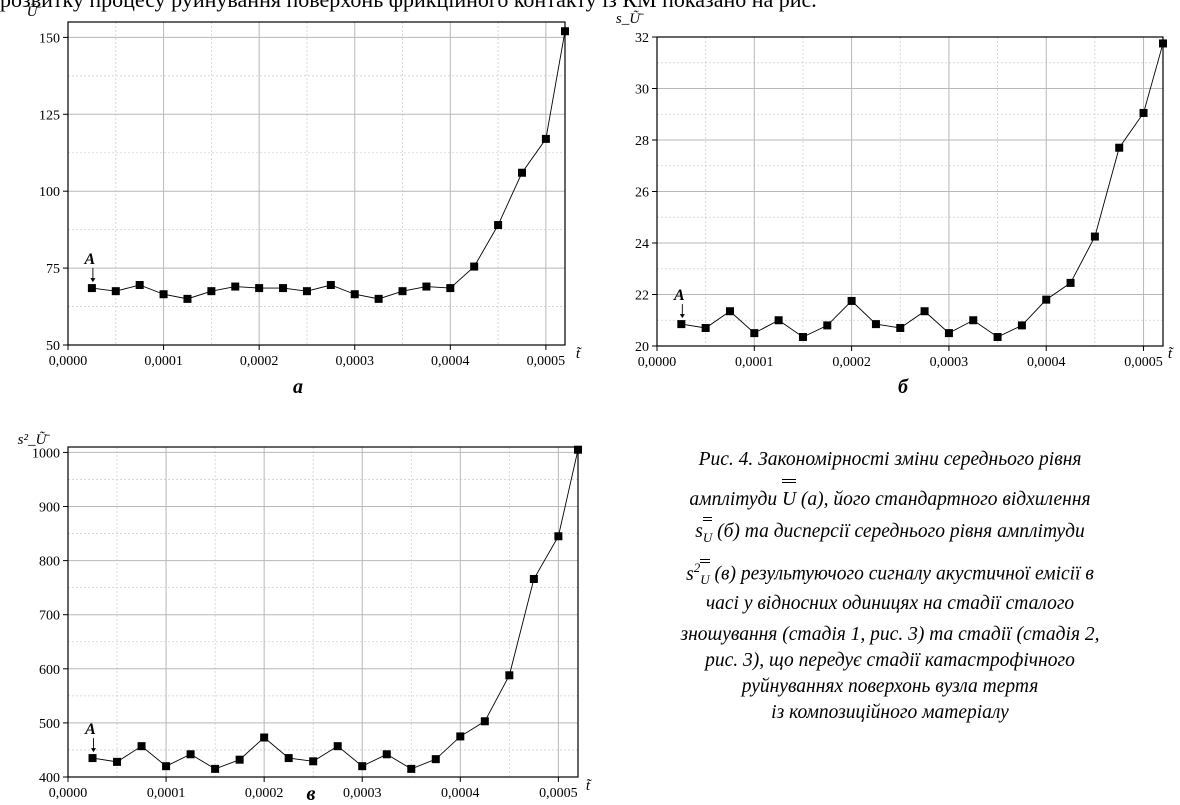  Describe the element at coordinates (328, 165) in the screenshot. I see `series-line` at that location.